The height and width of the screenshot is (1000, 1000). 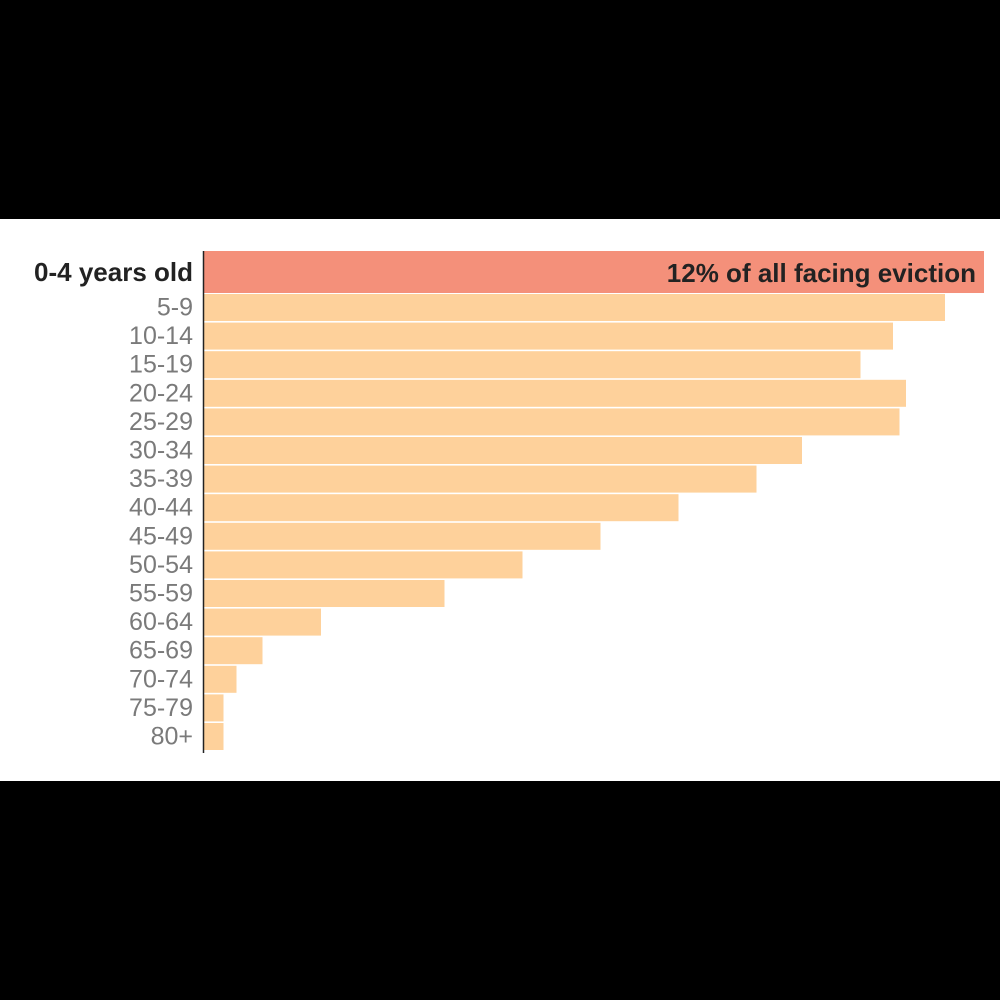 I want to click on category-label: 15-19, so click(x=161, y=365).